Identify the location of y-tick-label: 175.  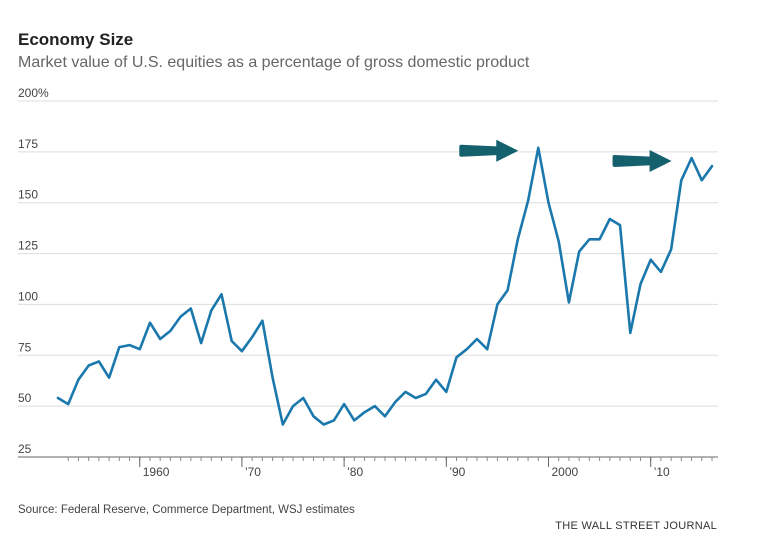
(28, 144).